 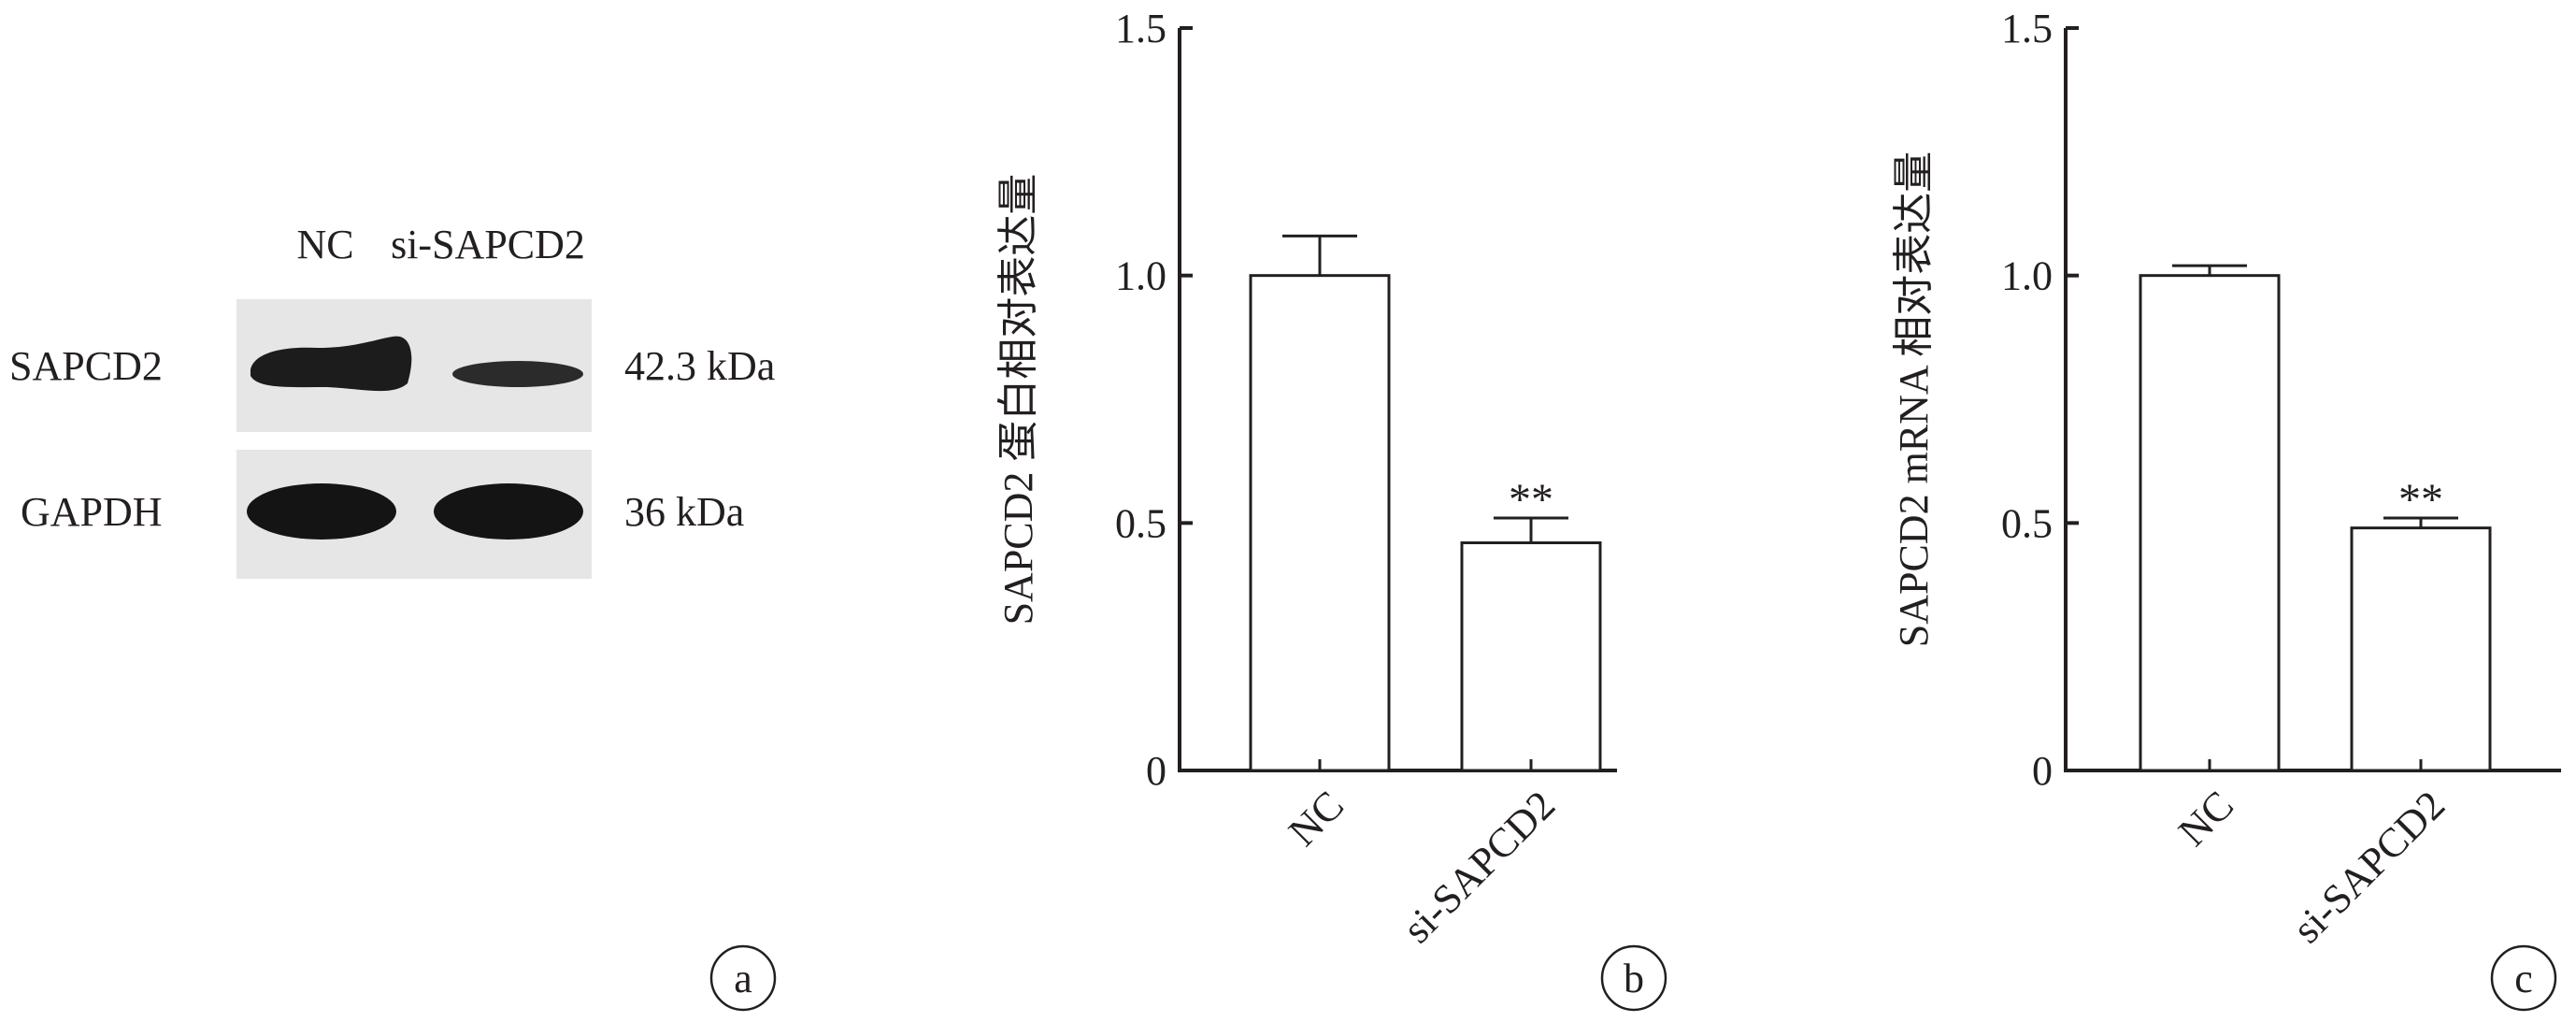 What do you see at coordinates (699, 366) in the screenshot?
I see `size-label-sapcd2: 42.3 kDa` at bounding box center [699, 366].